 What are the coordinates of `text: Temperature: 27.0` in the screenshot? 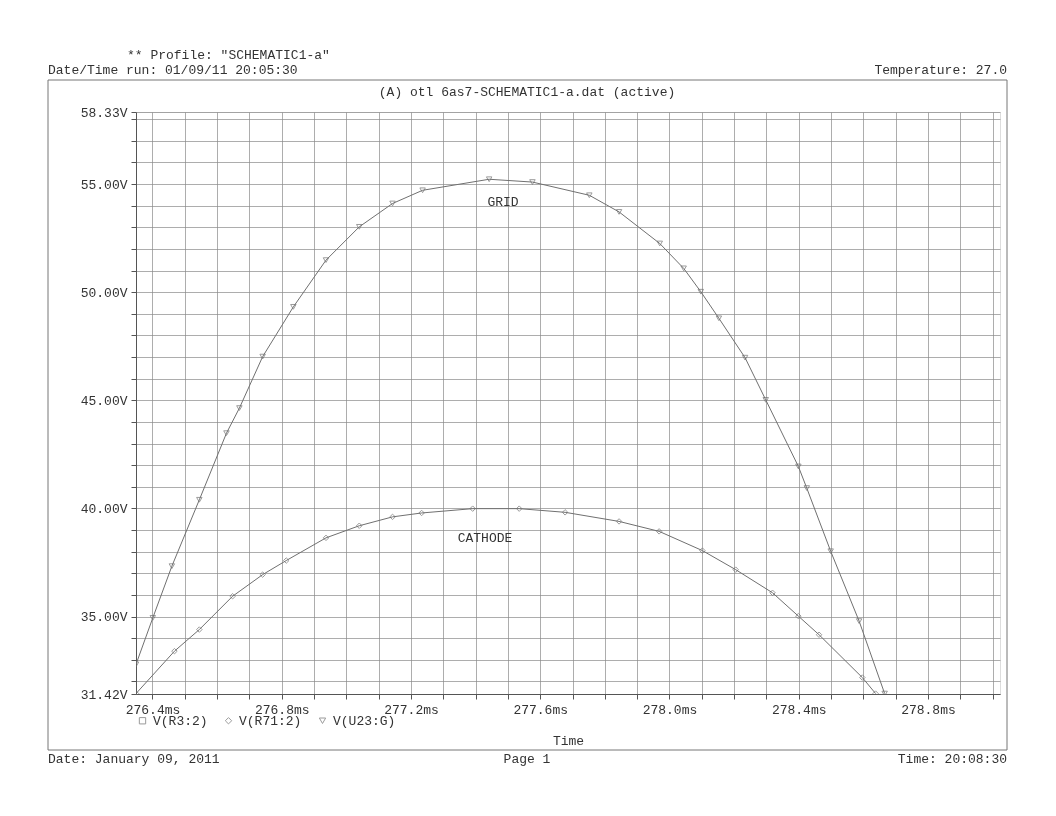 It's located at (940, 70).